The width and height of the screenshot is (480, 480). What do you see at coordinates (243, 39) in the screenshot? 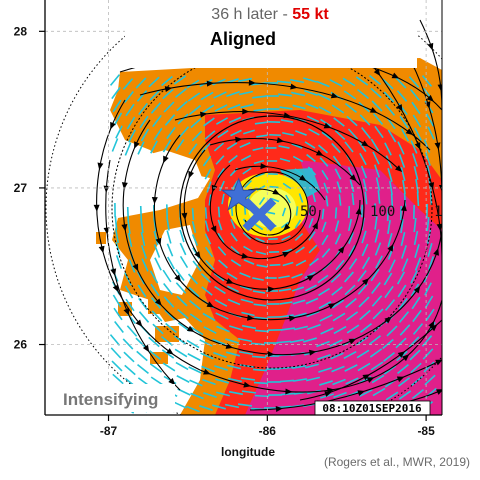
I see `title-line2: Aligned` at bounding box center [243, 39].